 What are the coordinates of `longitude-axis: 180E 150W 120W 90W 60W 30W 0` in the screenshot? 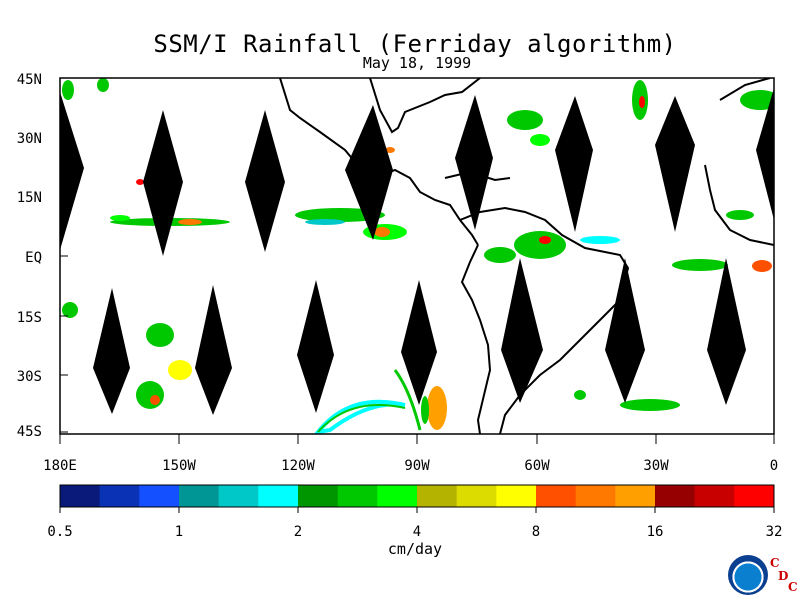 It's located at (410, 454).